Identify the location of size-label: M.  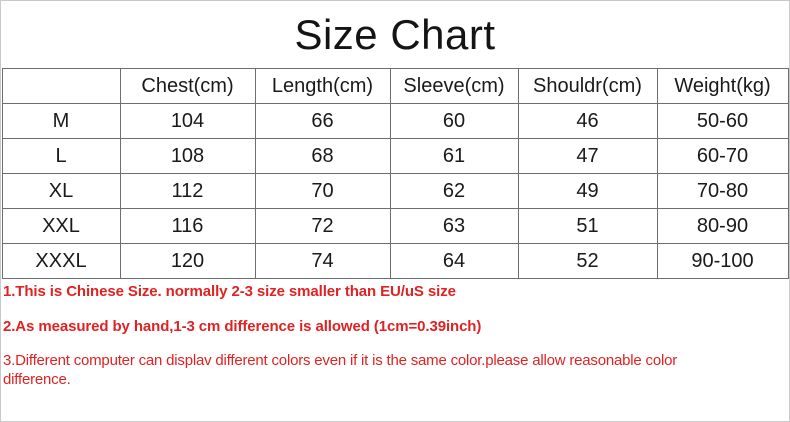
(61, 121).